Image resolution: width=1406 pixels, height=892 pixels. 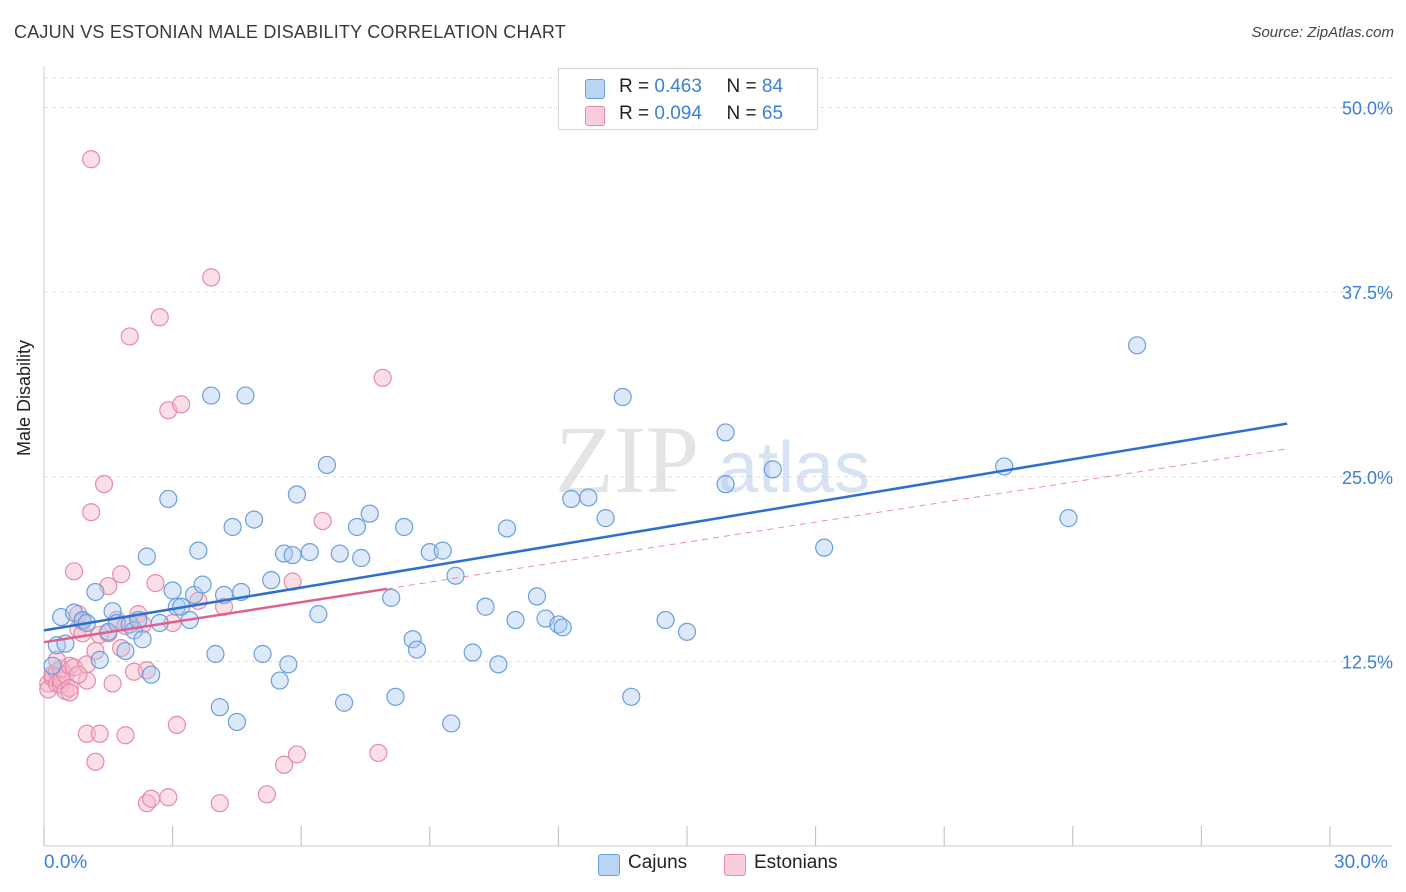 What do you see at coordinates (658, 862) in the screenshot?
I see `legend-label-cajuns: Cajuns` at bounding box center [658, 862].